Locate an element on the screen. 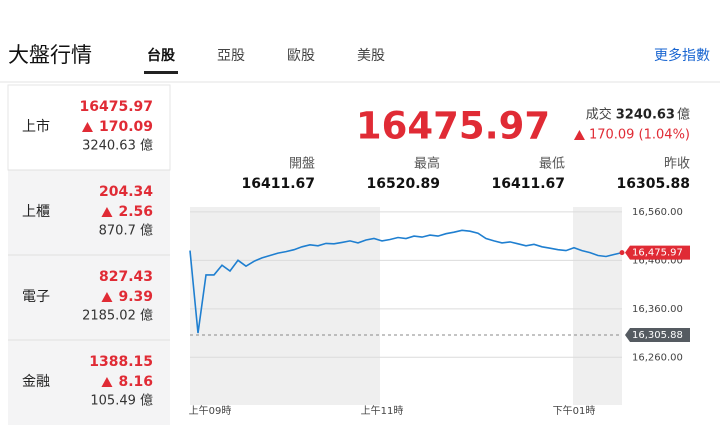 This screenshot has width=720, height=438. last-point is located at coordinates (622, 253).